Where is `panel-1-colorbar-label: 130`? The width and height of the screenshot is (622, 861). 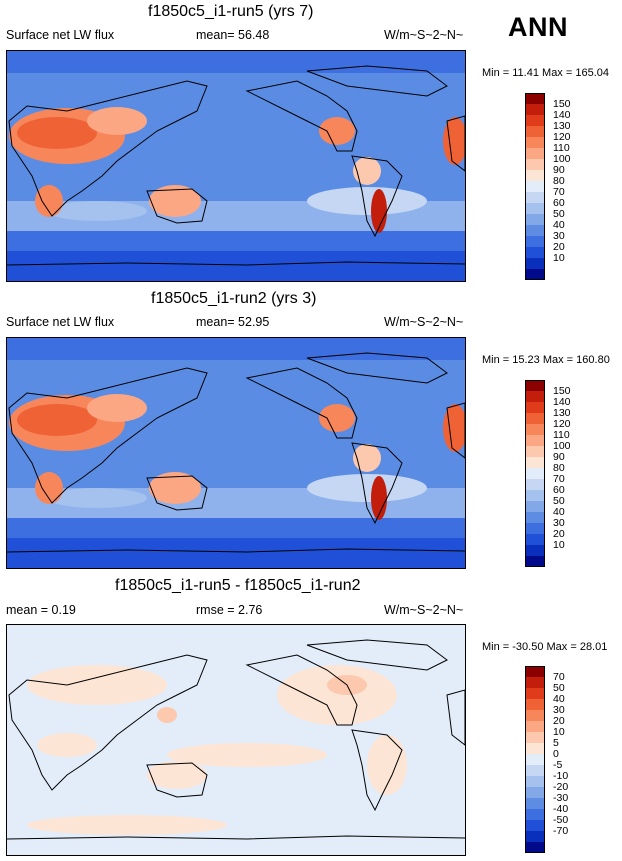
panel-1-colorbar-label: 130 is located at coordinates (562, 126).